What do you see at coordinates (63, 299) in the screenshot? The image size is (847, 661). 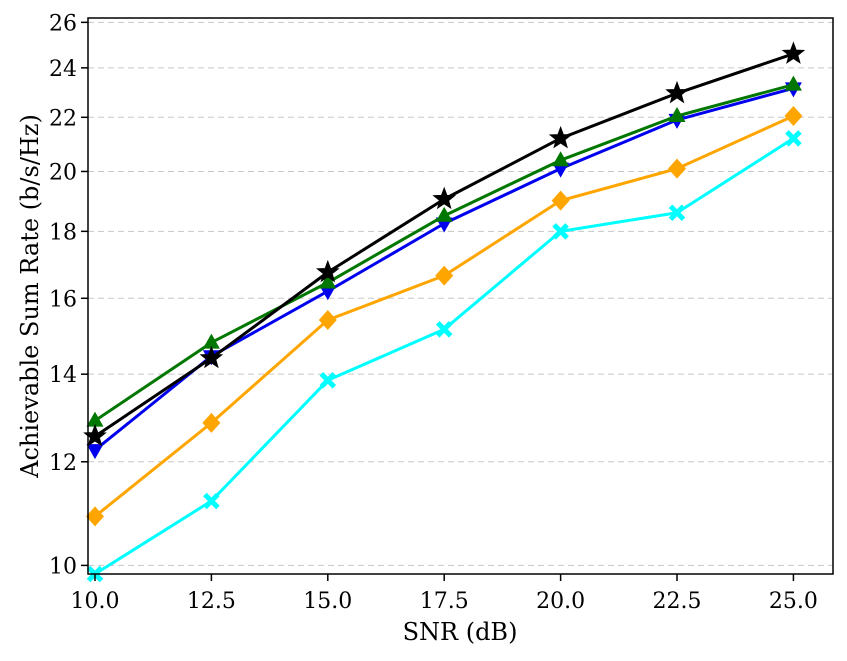 I see `y-tick-label: 16` at bounding box center [63, 299].